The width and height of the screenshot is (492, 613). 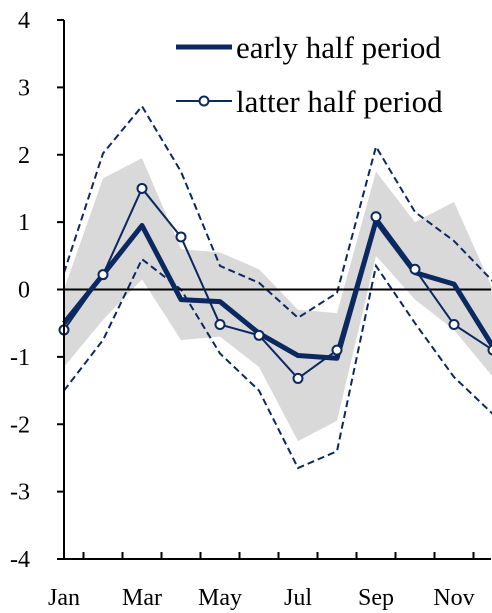 What do you see at coordinates (415, 269) in the screenshot?
I see `point-latter-half-period-Oct` at bounding box center [415, 269].